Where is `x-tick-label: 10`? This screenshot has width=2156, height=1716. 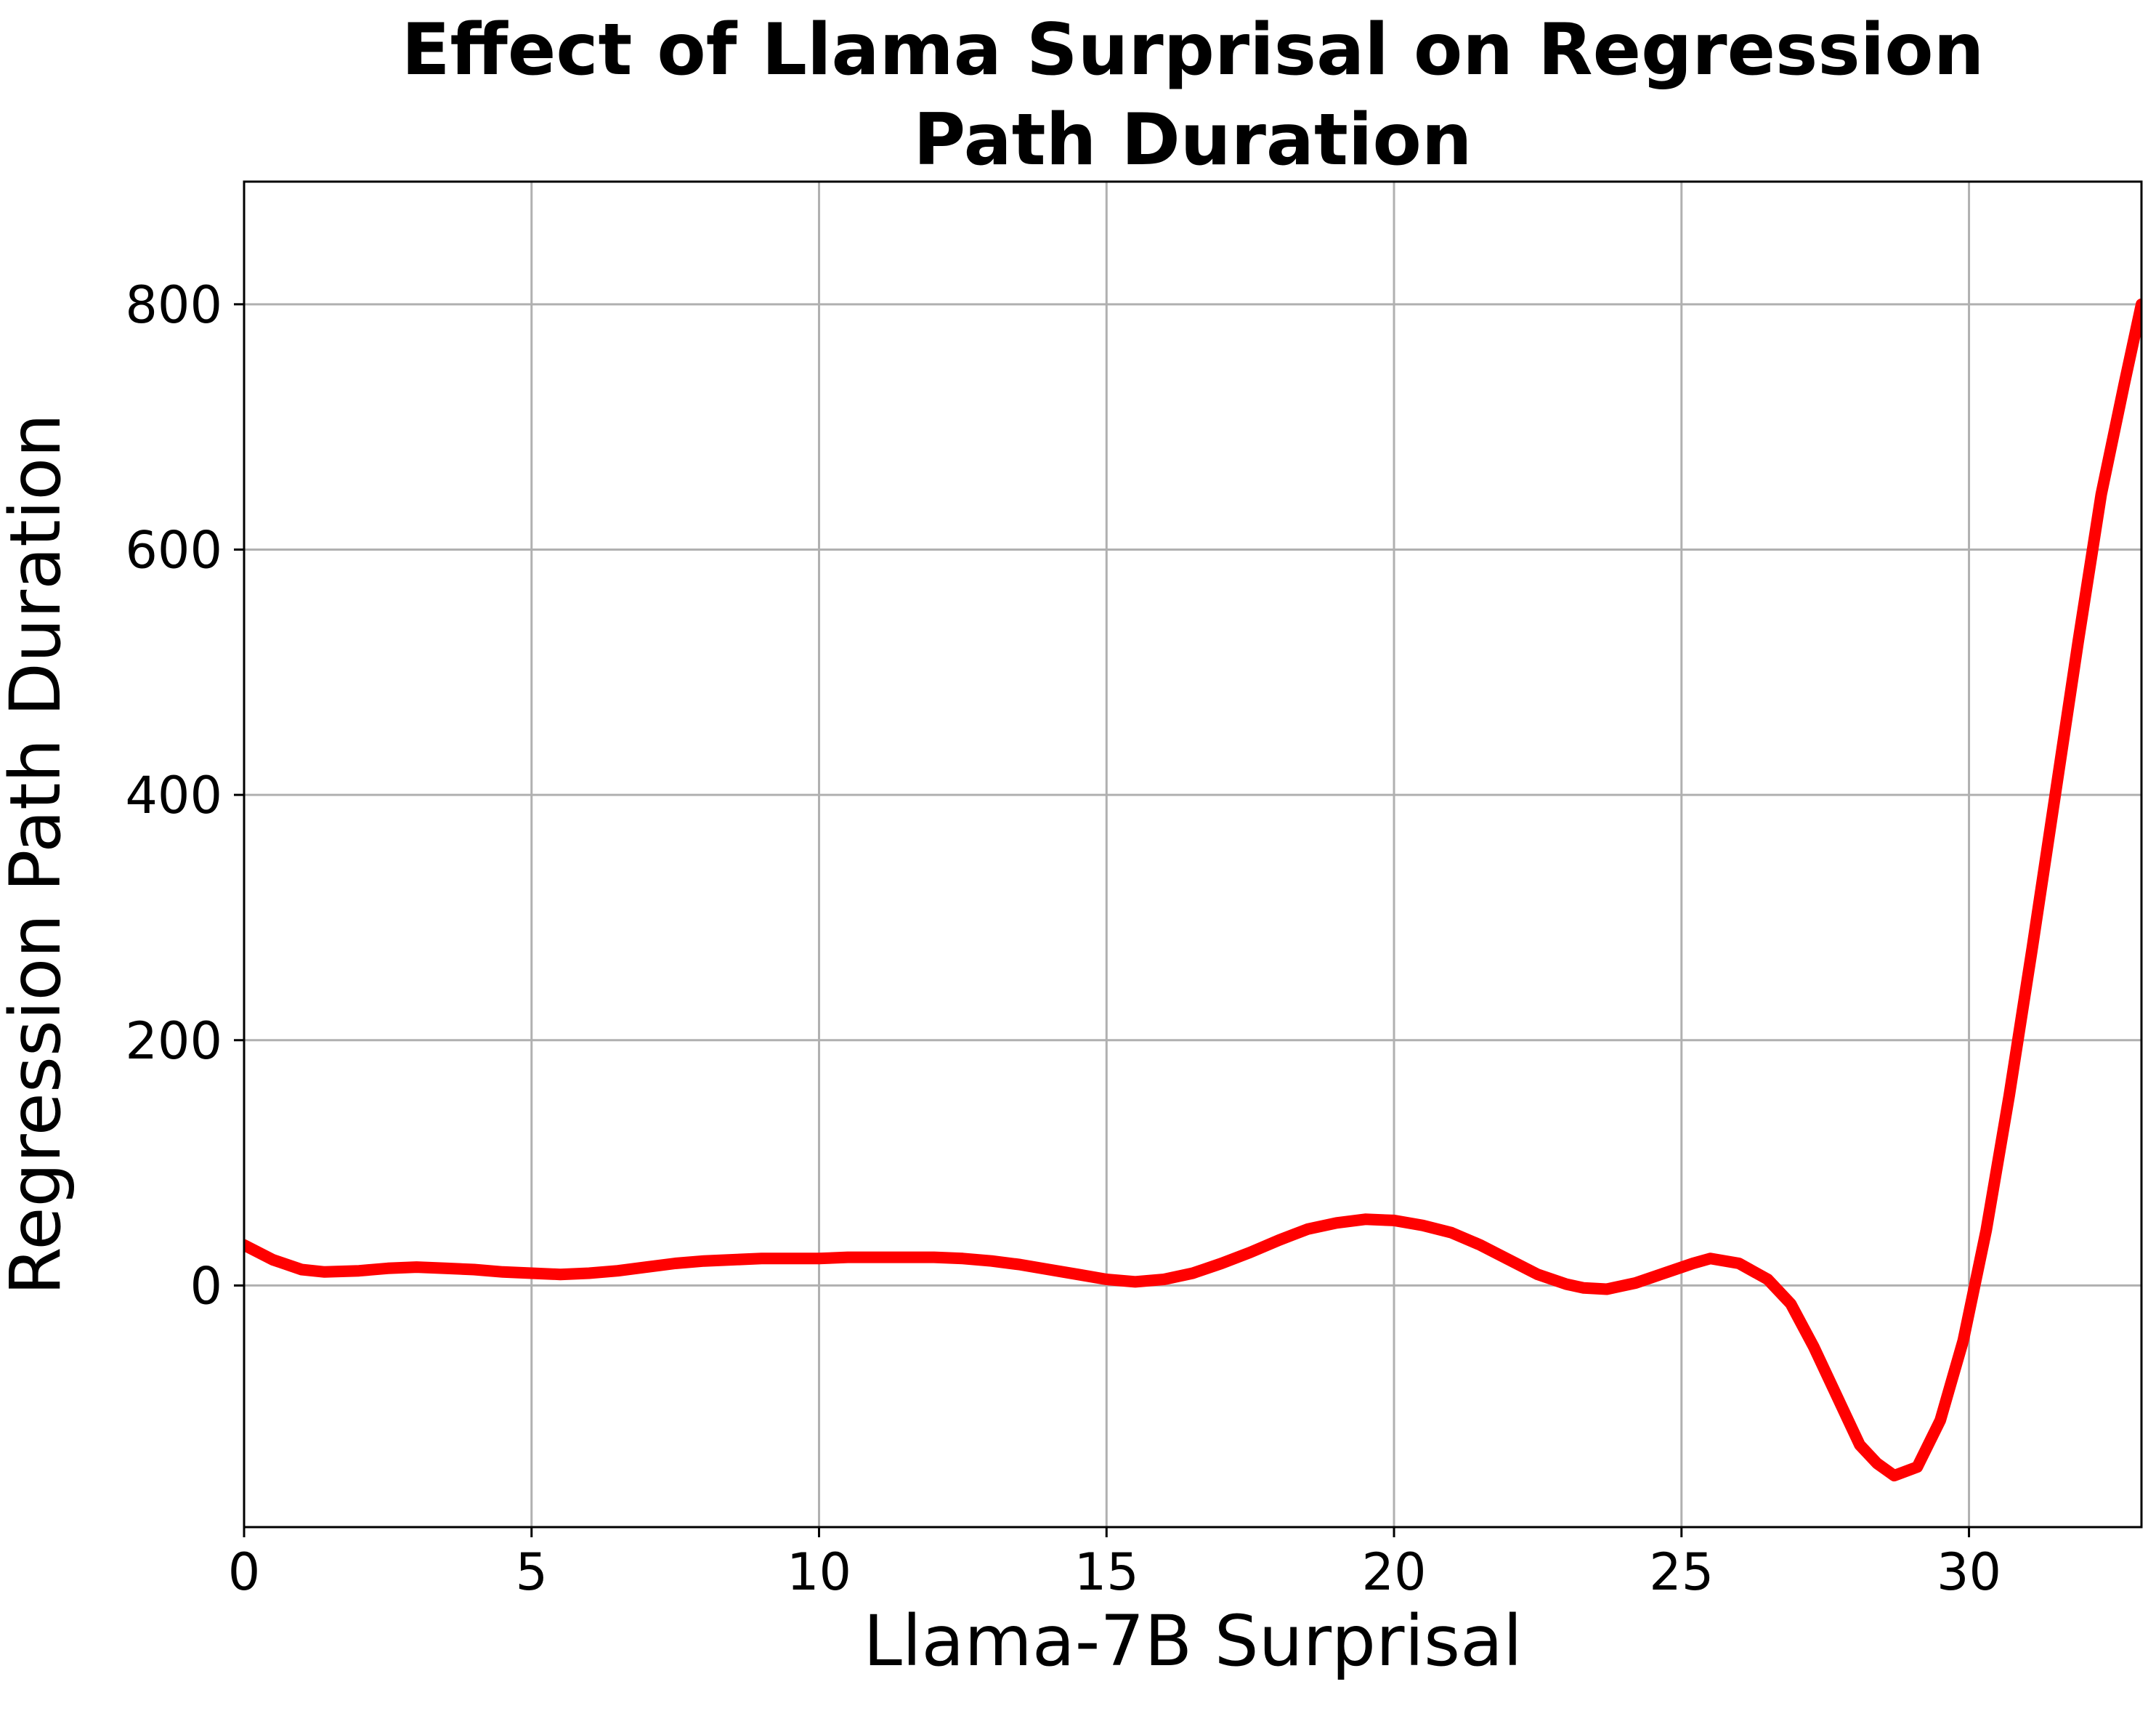 x-tick-label: 10 is located at coordinates (819, 1572).